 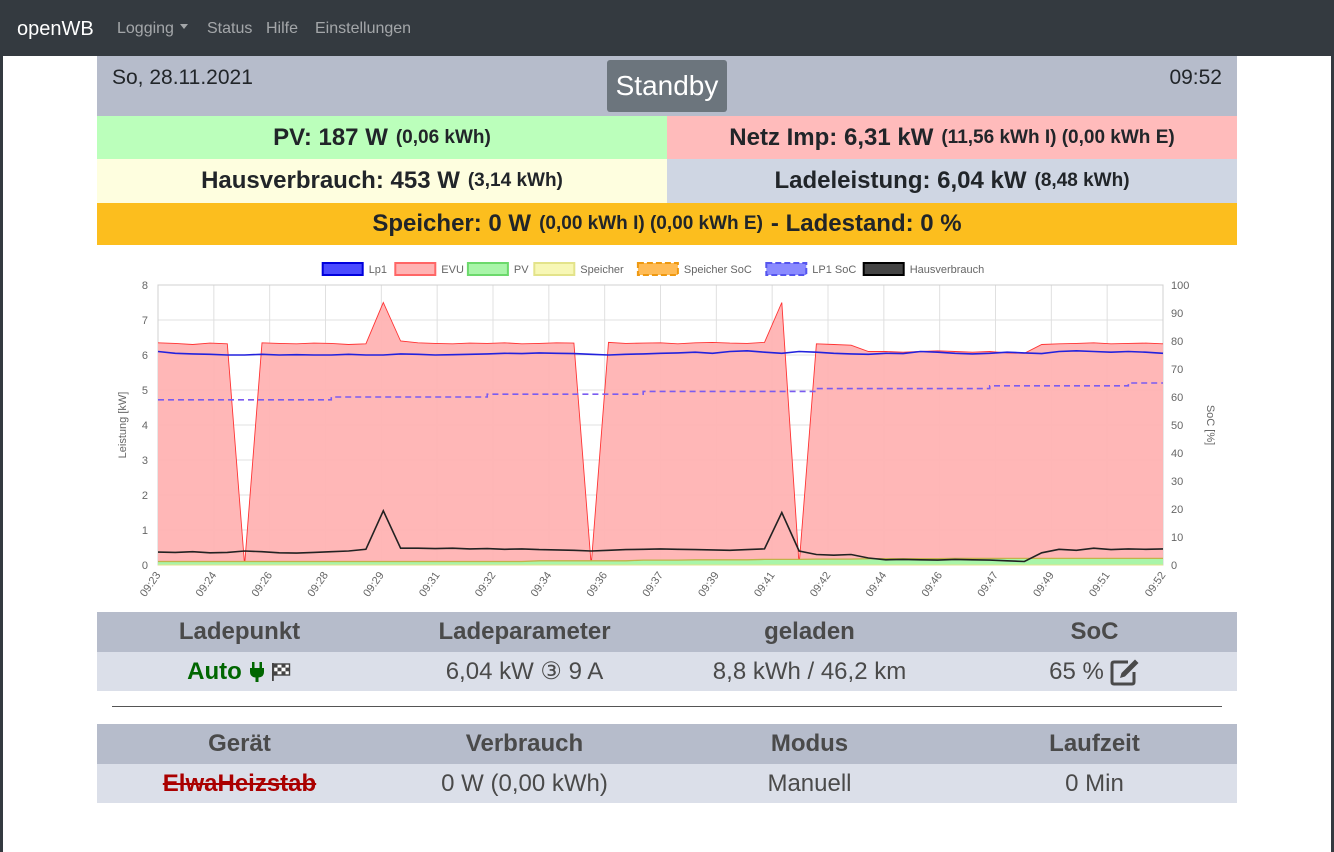 I want to click on legend-label: Hausverbrauch, so click(x=947, y=270).